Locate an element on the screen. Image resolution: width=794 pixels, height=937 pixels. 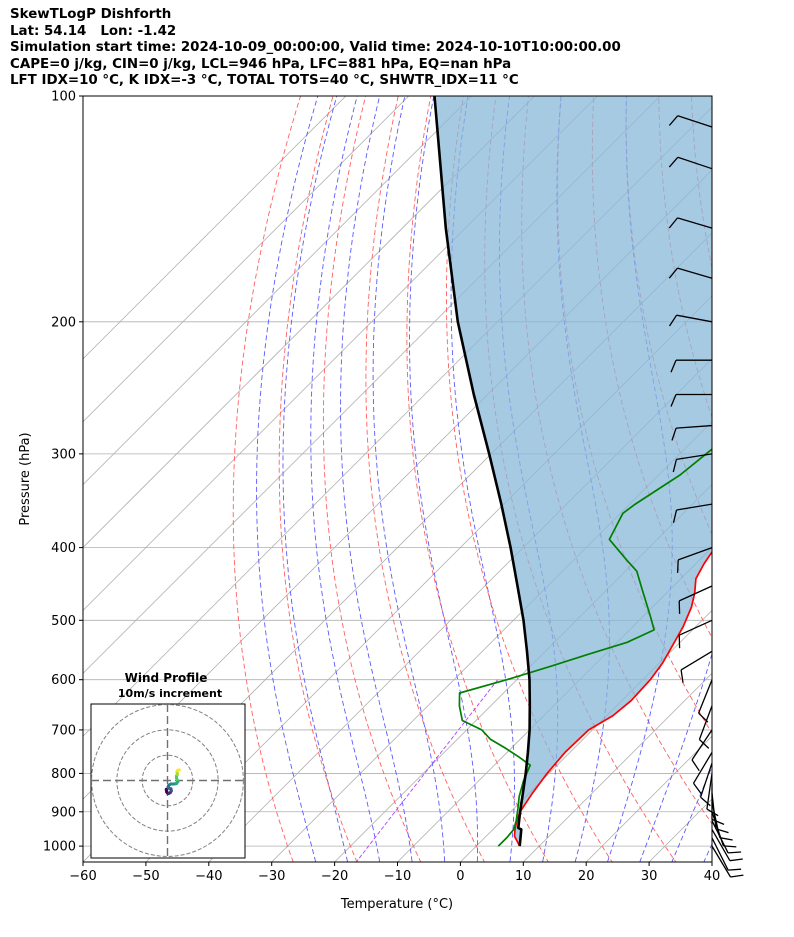
temperature-line is located at coordinates (612, 698).